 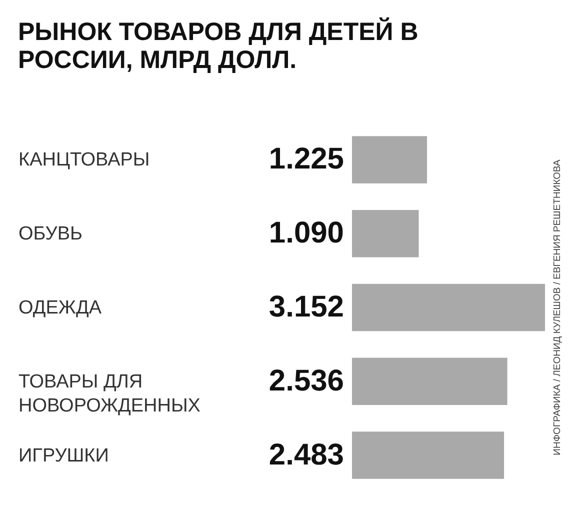 I want to click on y-tick-label: ОБУВЬ, so click(x=50, y=234).